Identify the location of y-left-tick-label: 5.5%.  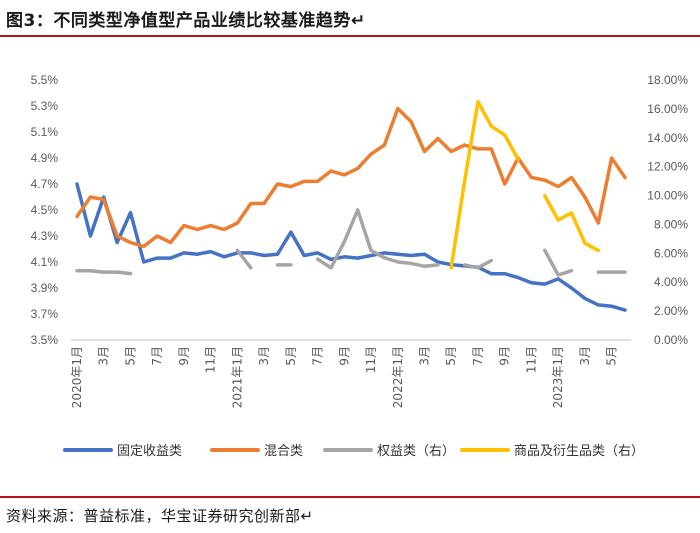
(45, 80).